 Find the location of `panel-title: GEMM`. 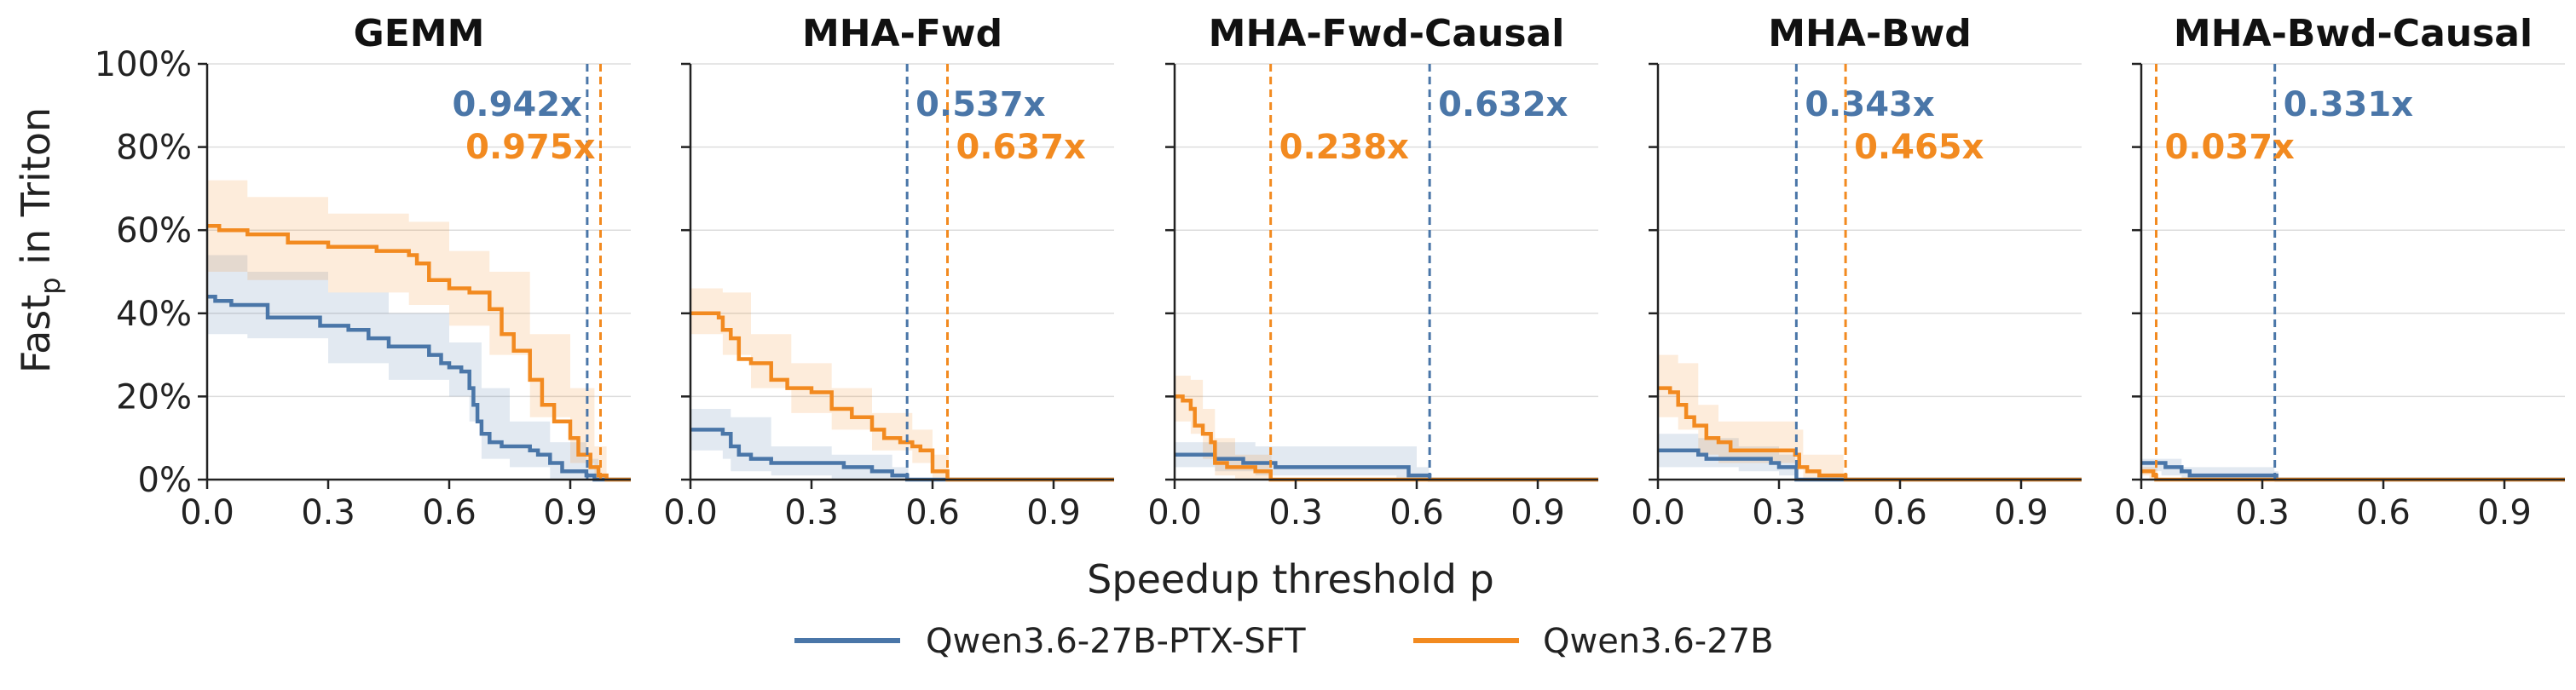

panel-title: GEMM is located at coordinates (419, 33).